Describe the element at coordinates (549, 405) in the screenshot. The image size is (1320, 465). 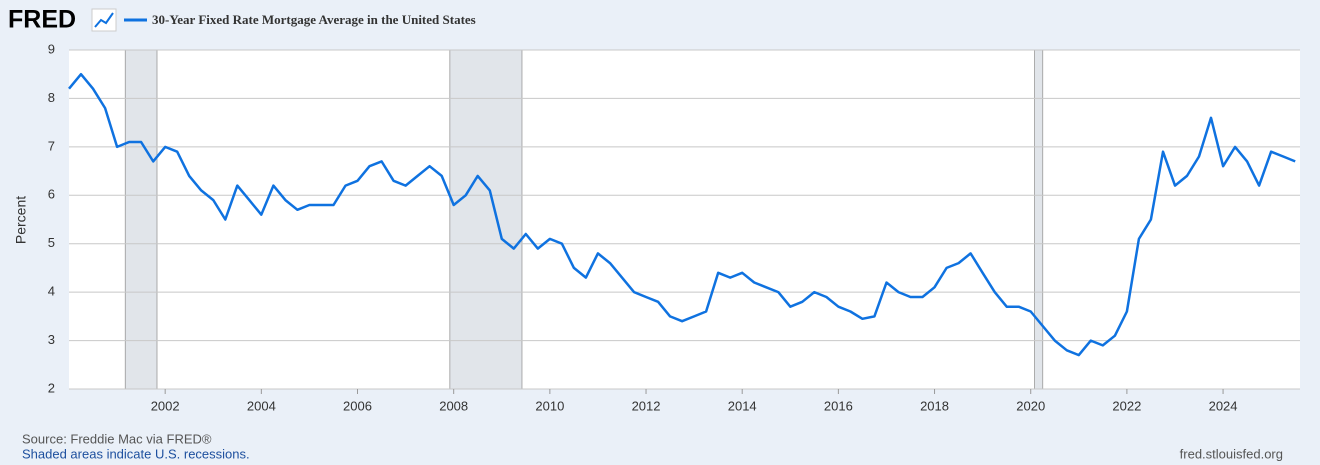
I see `x-tick-label: 2010` at that location.